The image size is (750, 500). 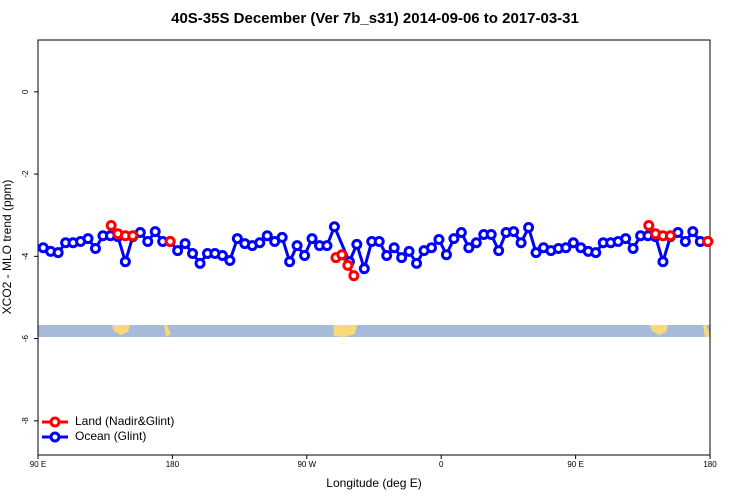 I want to click on map-strip, so click(x=374, y=331).